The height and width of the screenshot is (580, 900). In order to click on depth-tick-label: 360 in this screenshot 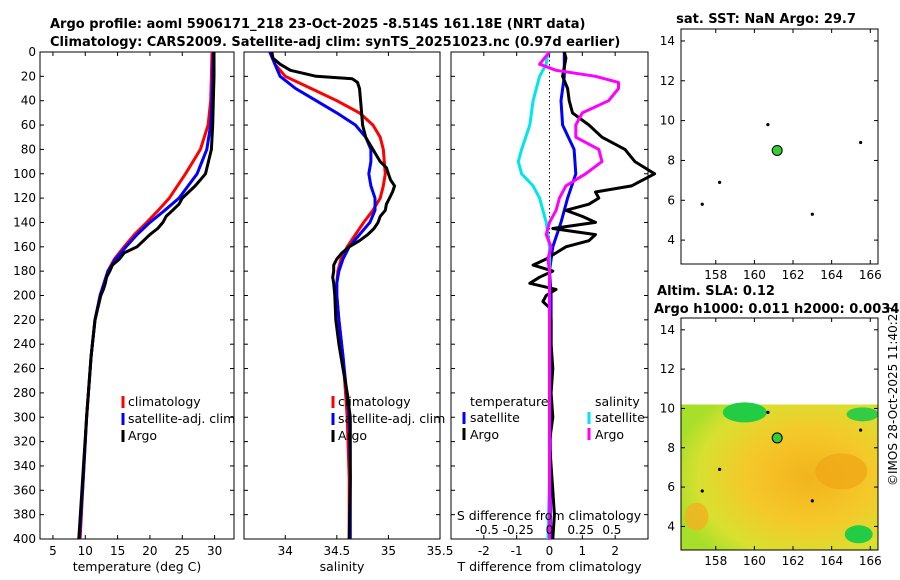, I will do `click(24, 490)`.